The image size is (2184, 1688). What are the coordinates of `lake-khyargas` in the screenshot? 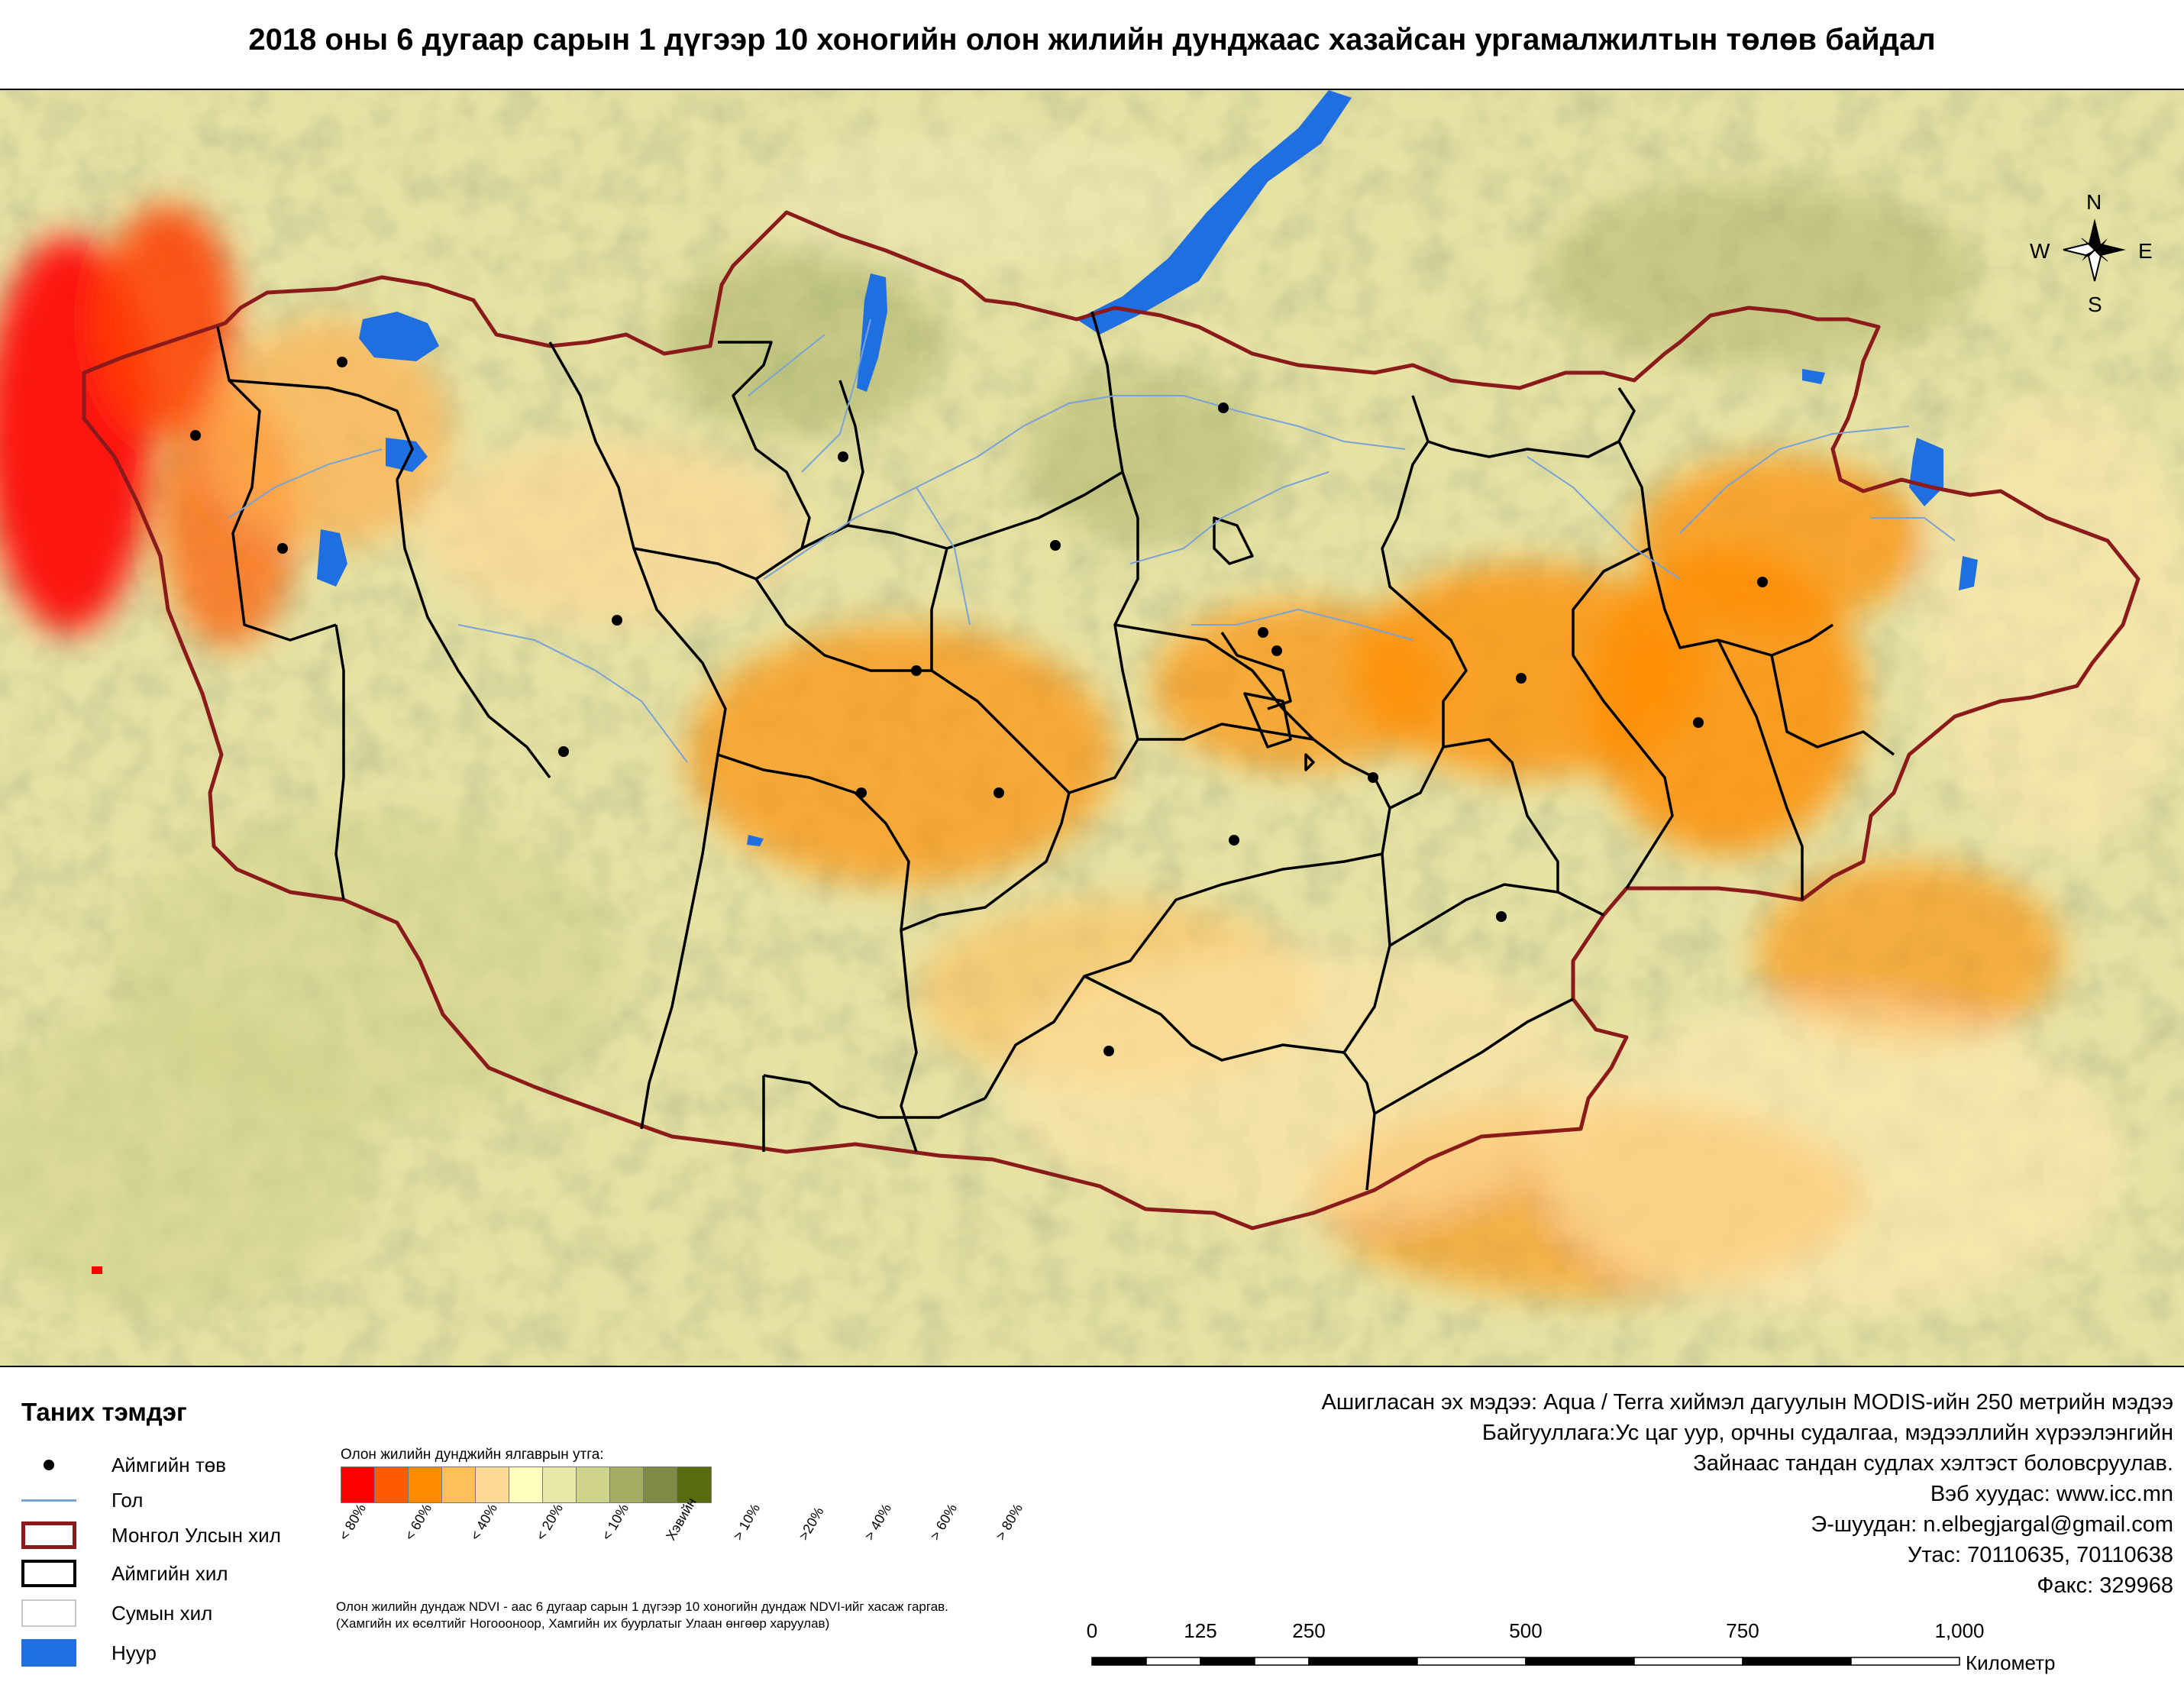 It's located at (407, 455).